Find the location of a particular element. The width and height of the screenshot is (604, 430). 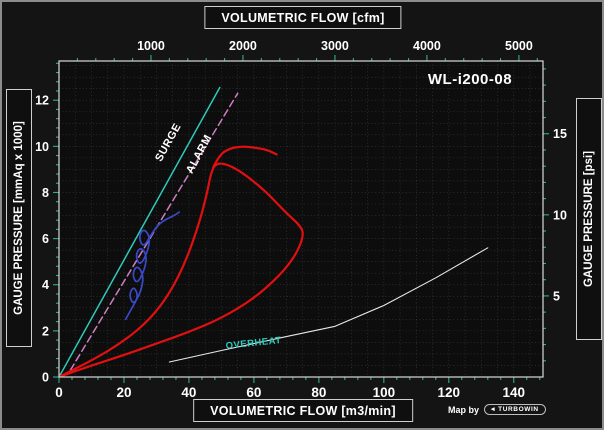

turbowin-logo-mark: ◂ is located at coordinates (493, 409).